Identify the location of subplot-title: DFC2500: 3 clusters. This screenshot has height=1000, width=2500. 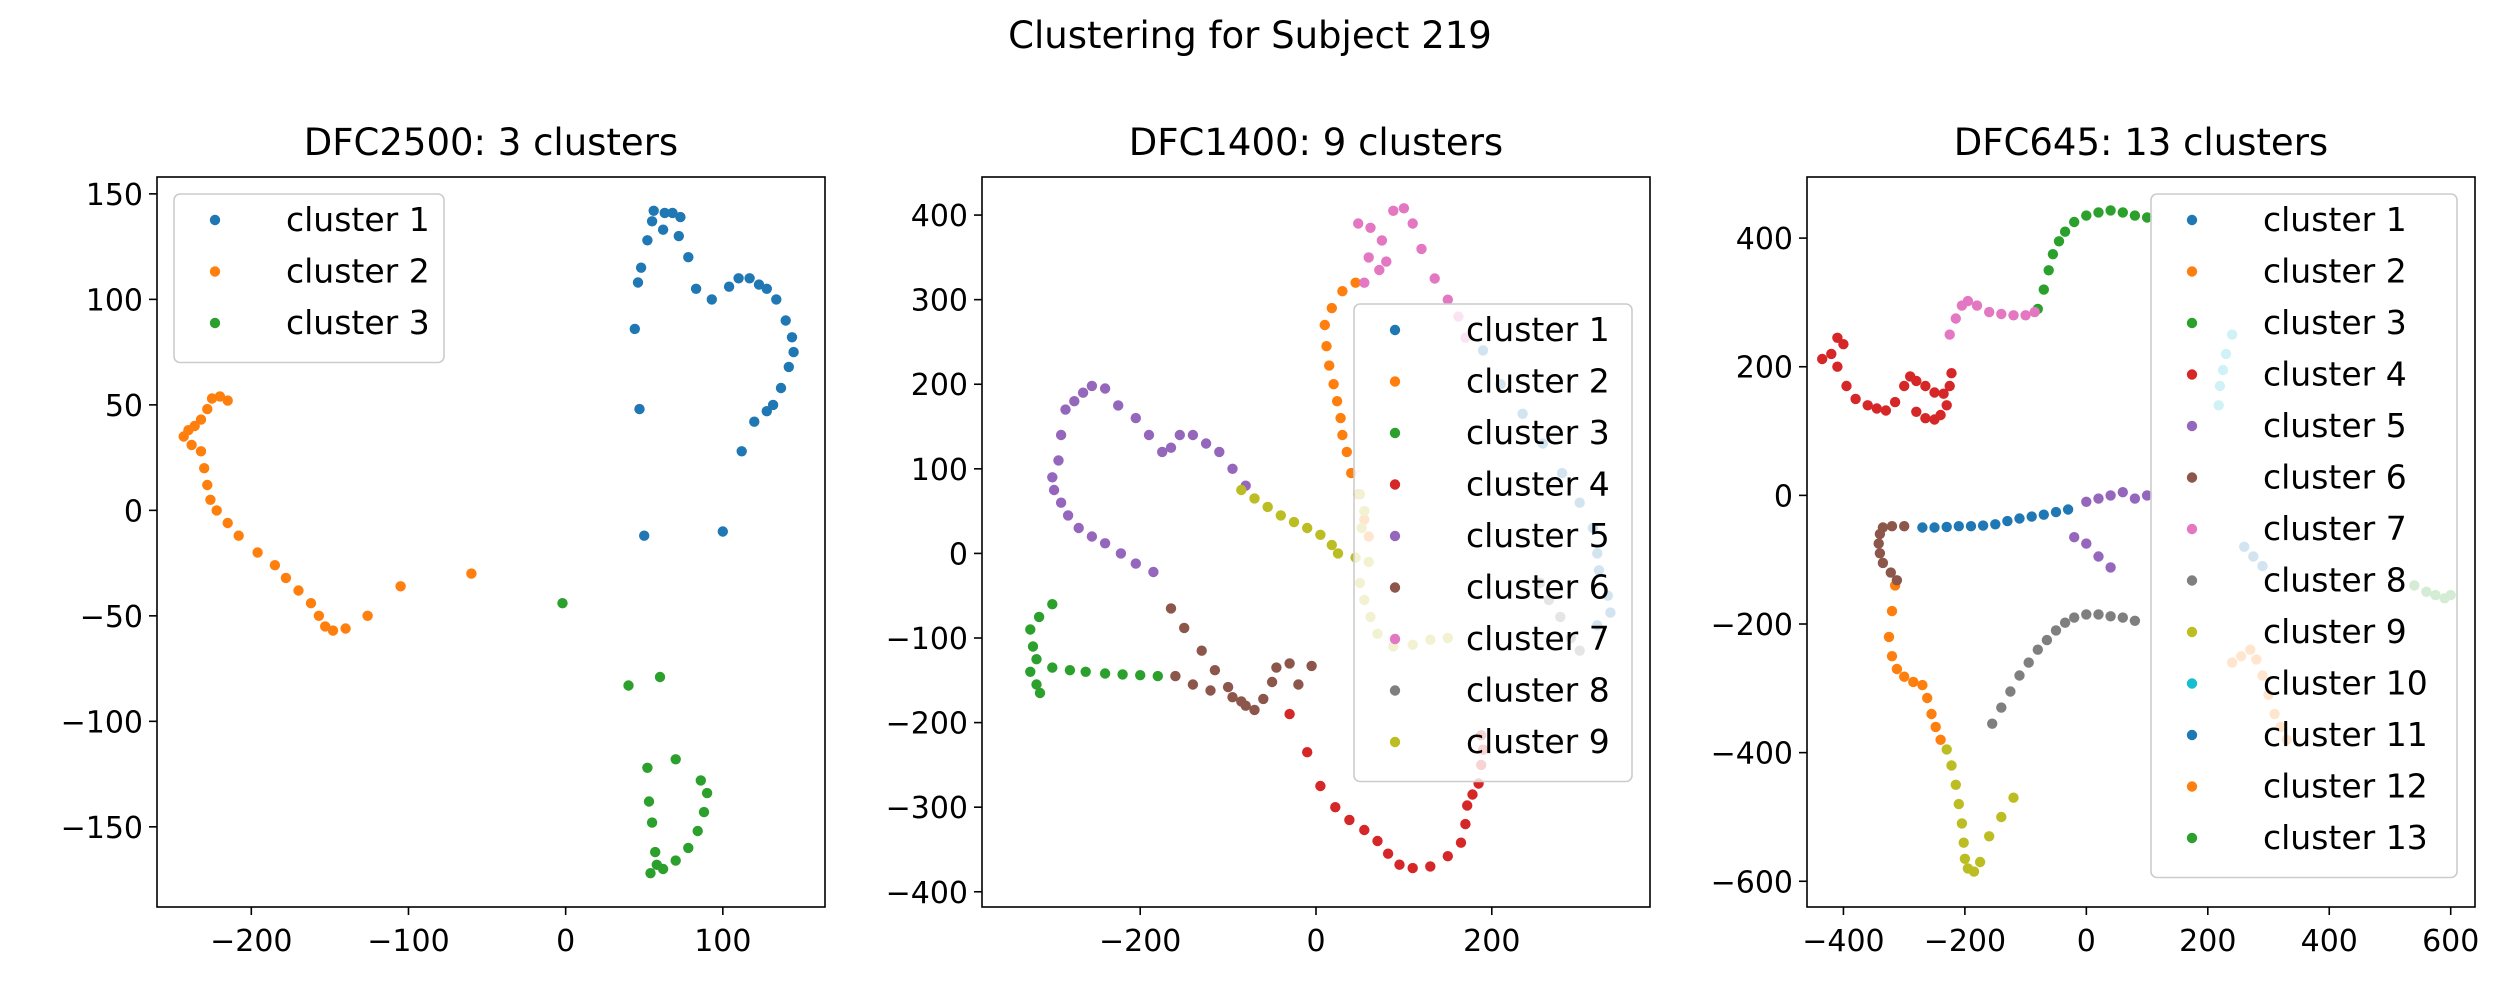
(491, 142).